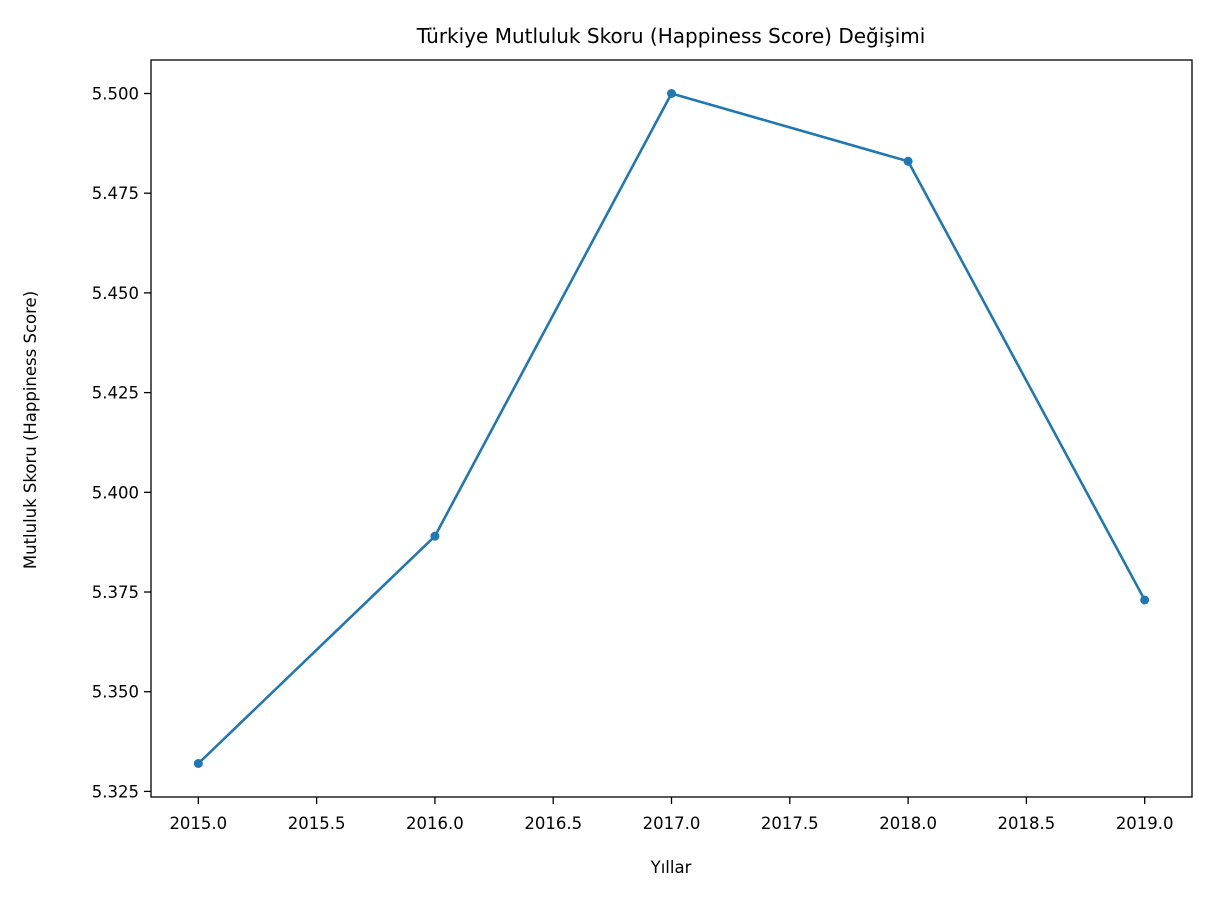  Describe the element at coordinates (115, 592) in the screenshot. I see `y-tick-label: 5.375` at that location.